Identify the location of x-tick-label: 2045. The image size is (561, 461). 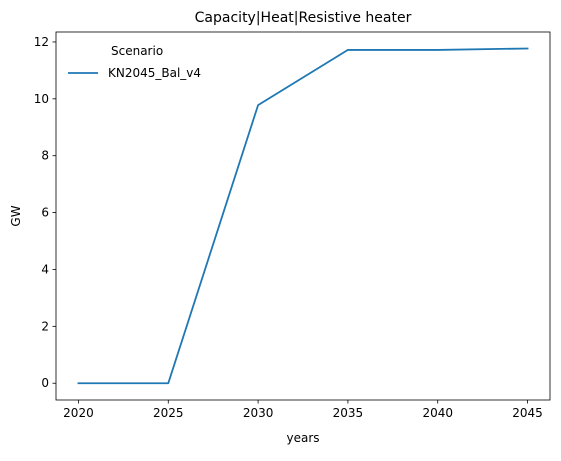
(527, 413).